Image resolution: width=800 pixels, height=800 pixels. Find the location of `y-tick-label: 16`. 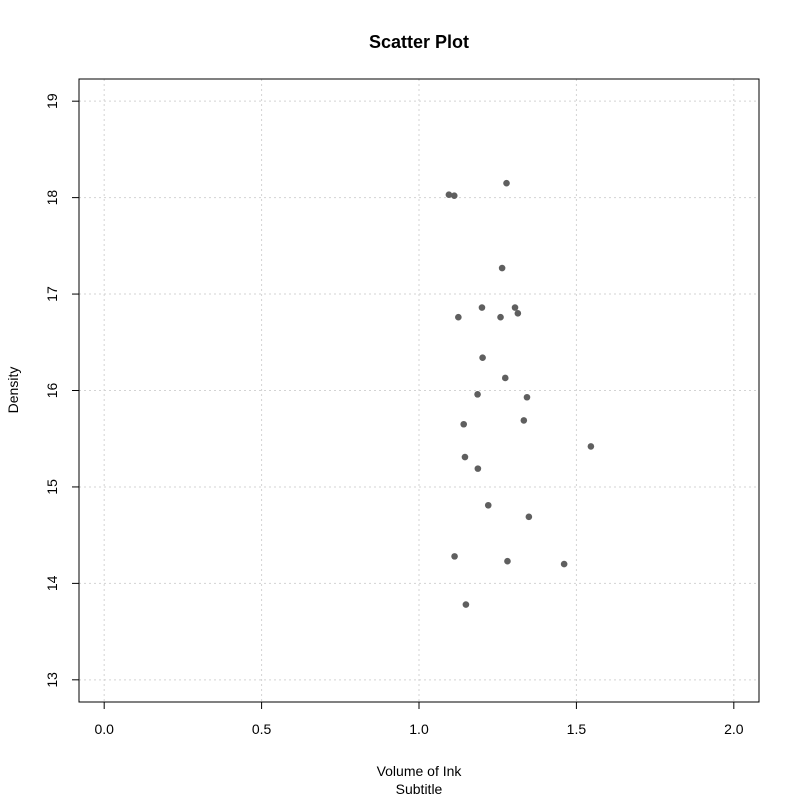

y-tick-label: 16 is located at coordinates (52, 391).